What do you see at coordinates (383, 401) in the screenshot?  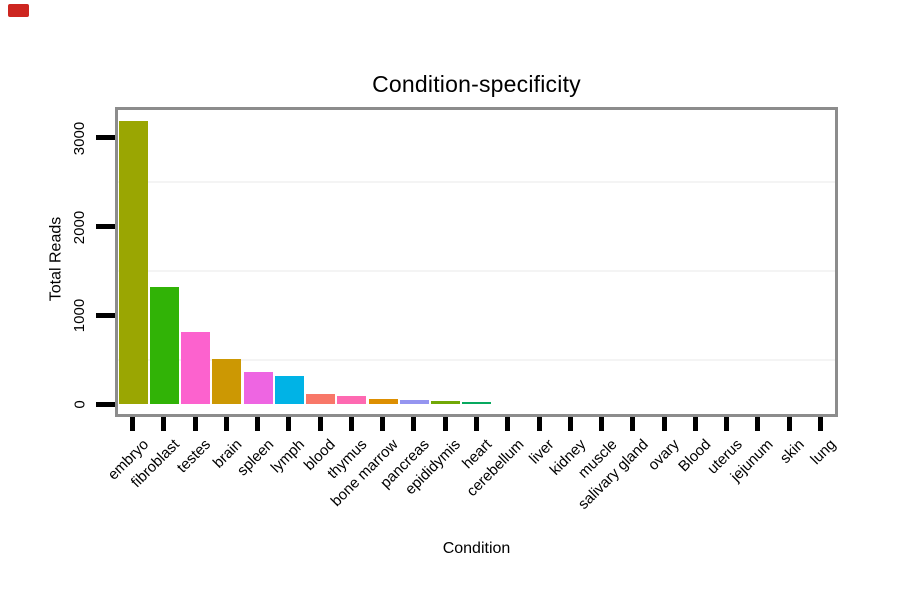 I see `bar-bone-marrow` at bounding box center [383, 401].